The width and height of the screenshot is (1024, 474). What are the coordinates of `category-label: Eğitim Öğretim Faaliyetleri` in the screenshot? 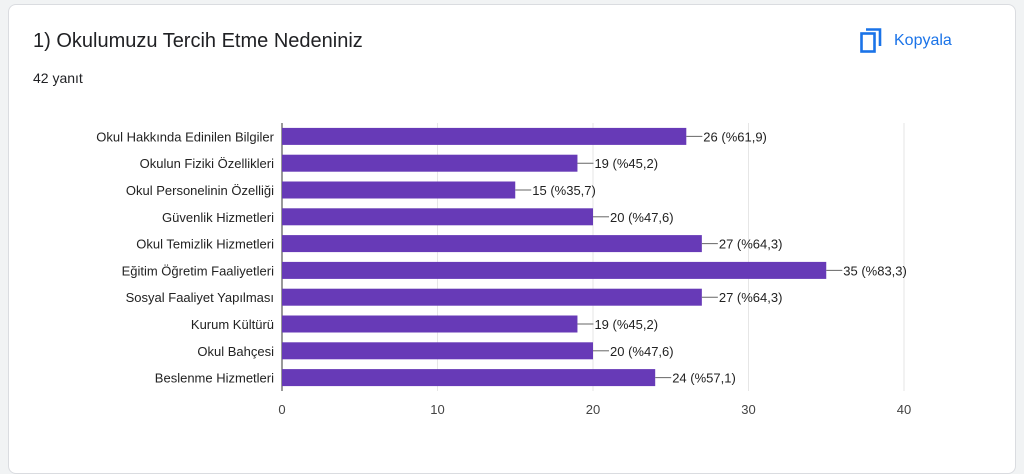 It's located at (198, 270).